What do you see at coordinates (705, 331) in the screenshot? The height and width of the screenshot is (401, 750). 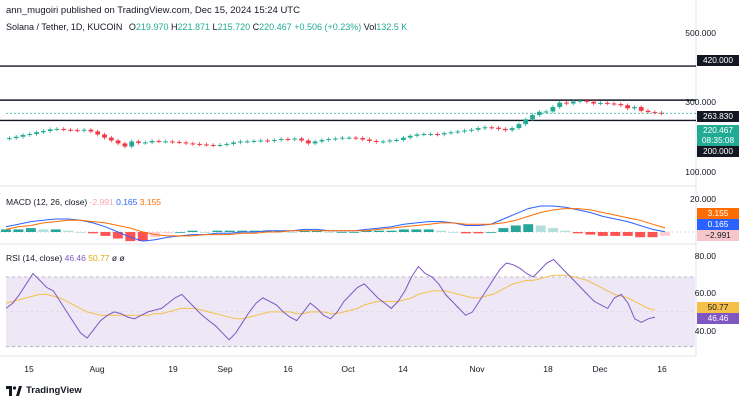 I see `rsi-tick-40: 40.00` at bounding box center [705, 331].